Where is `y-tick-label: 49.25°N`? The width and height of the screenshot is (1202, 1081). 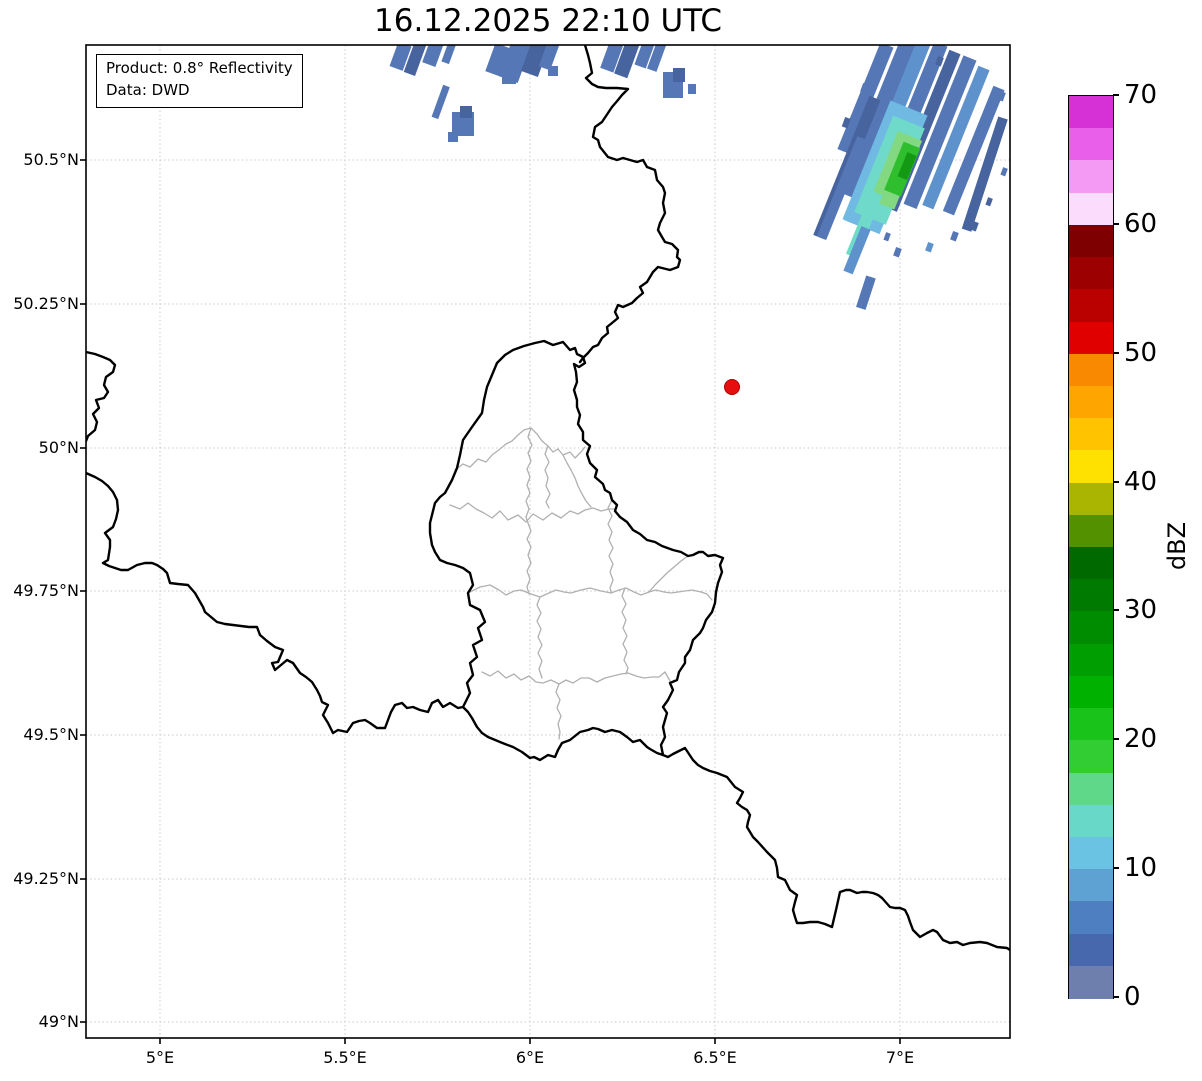
y-tick-label: 49.25°N is located at coordinates (46, 878).